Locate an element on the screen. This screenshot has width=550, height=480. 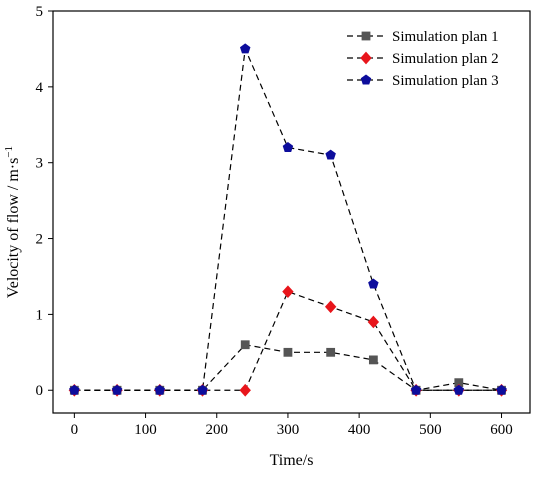
y-tick-label: 5 is located at coordinates (40, 12).